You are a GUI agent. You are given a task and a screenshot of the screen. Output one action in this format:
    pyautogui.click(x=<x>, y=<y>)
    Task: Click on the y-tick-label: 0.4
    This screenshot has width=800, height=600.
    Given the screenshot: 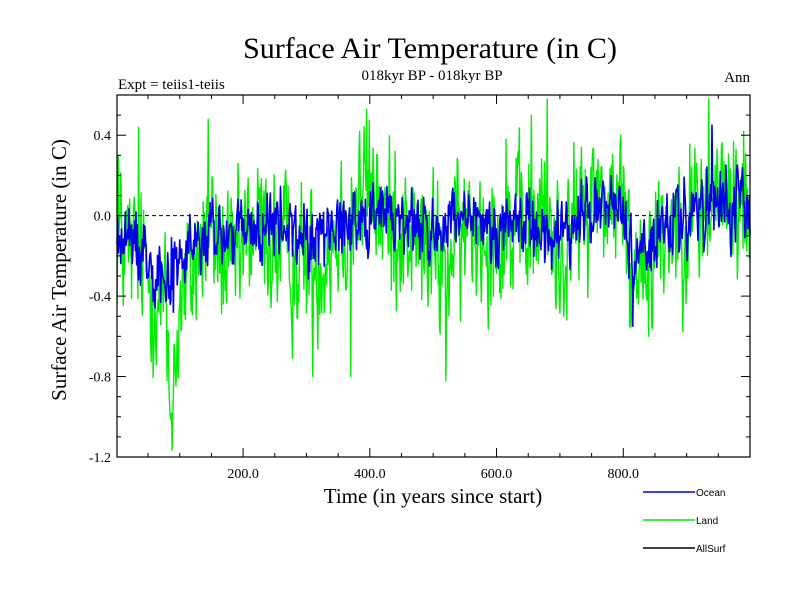 What is the action you would take?
    pyautogui.click(x=103, y=136)
    